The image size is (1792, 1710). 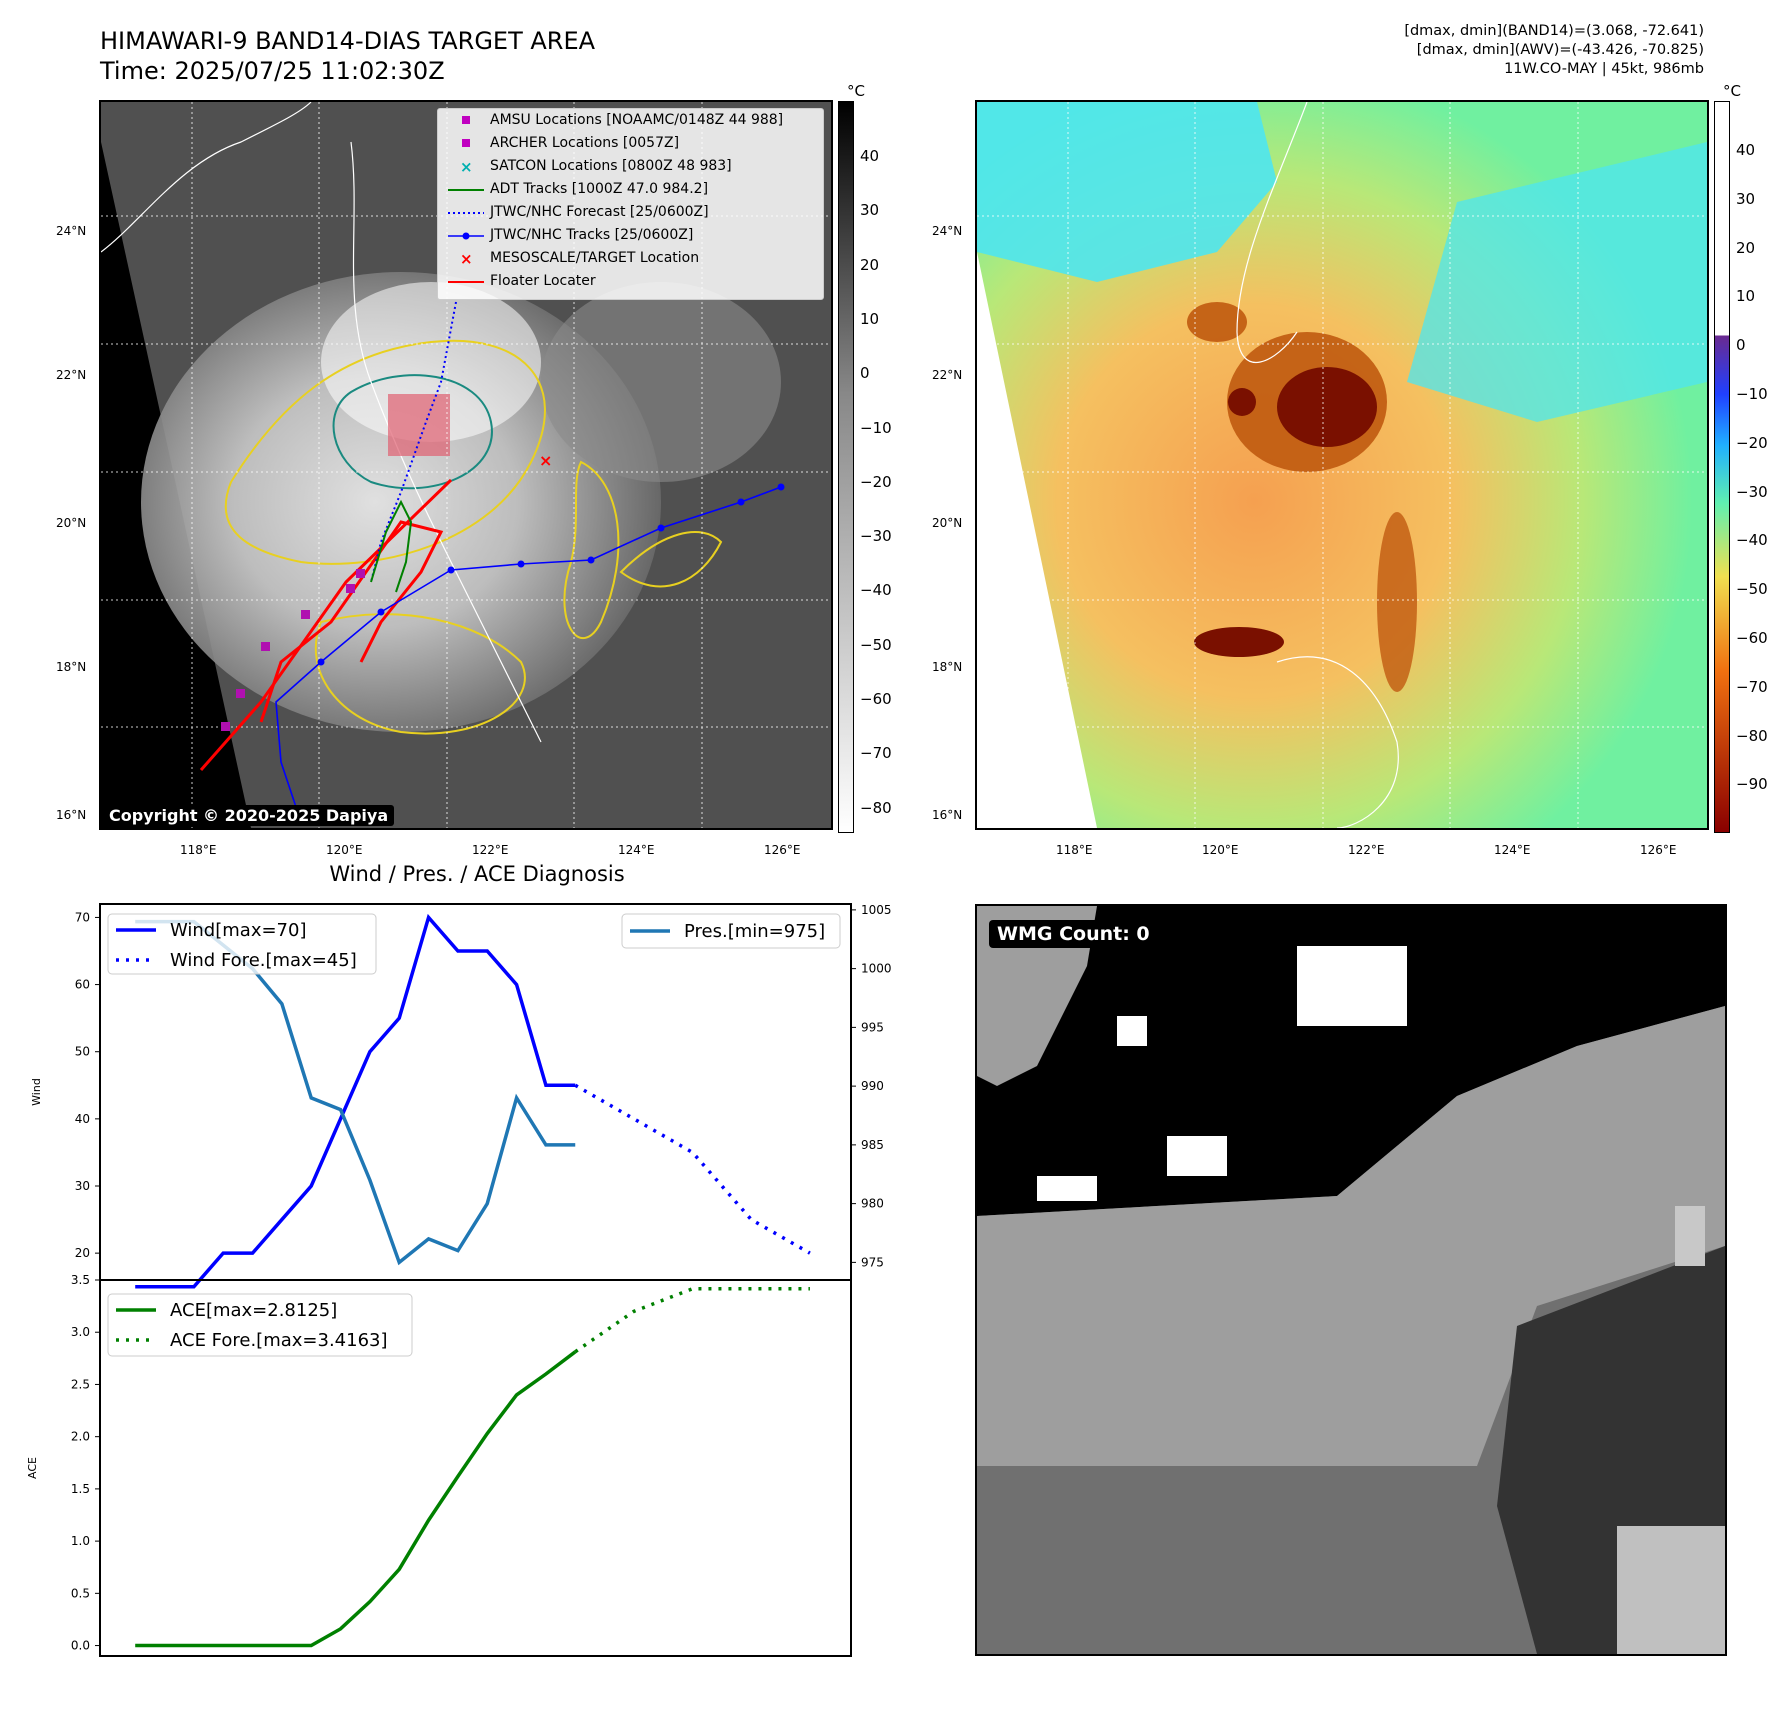 I want to click on diagnosis-title: Wind / Pres. / ACE Diagnosis, so click(x=477, y=874).